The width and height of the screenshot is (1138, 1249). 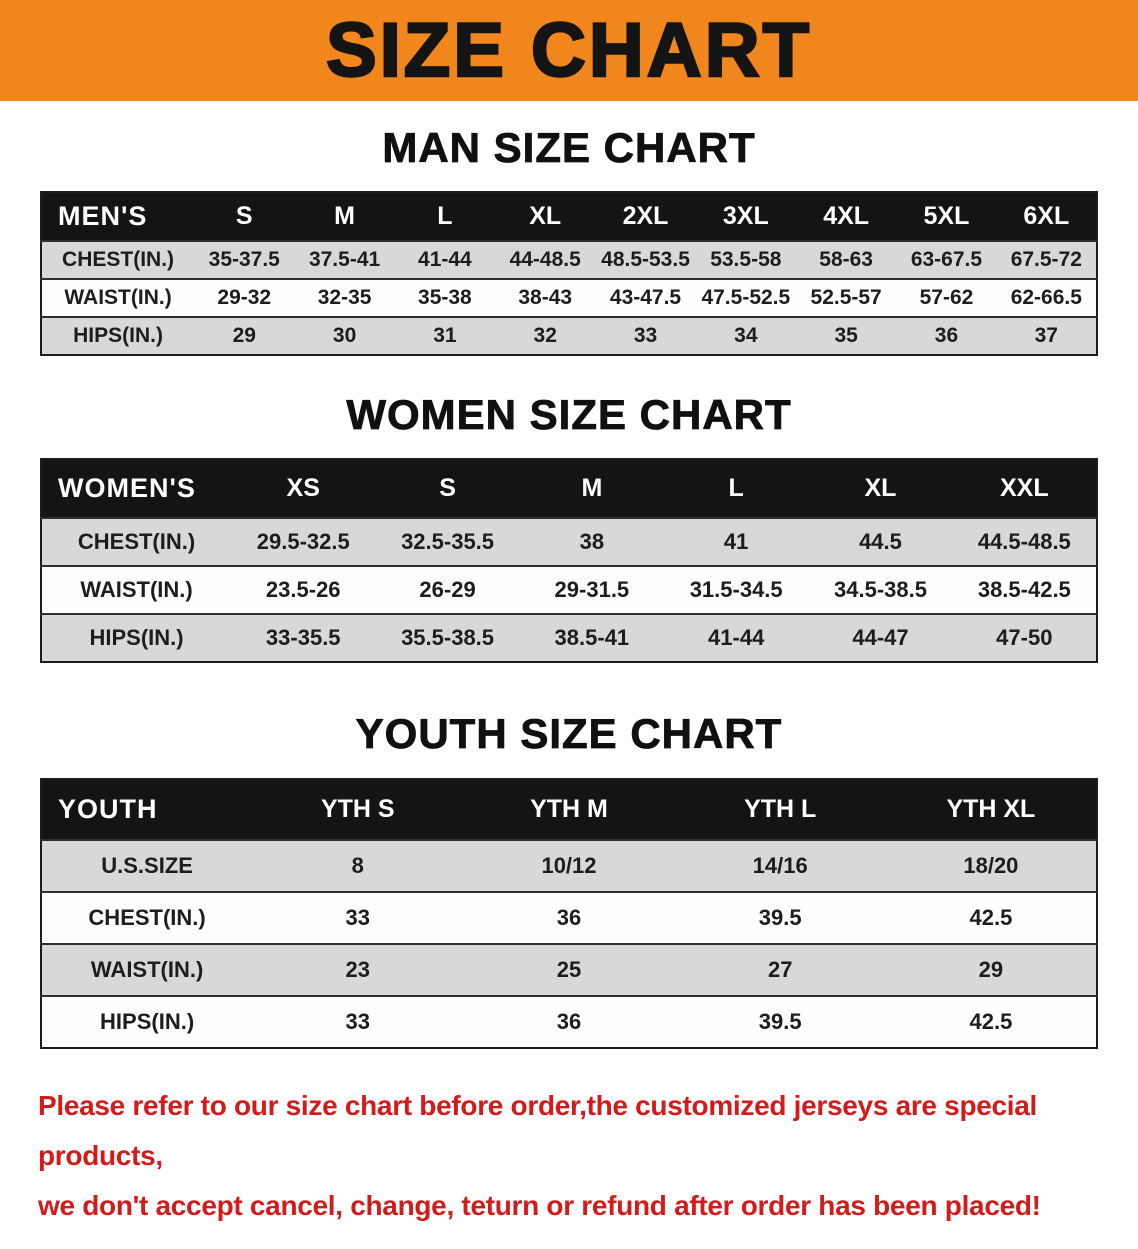 What do you see at coordinates (445, 217) in the screenshot?
I see `size-header-cell: L` at bounding box center [445, 217].